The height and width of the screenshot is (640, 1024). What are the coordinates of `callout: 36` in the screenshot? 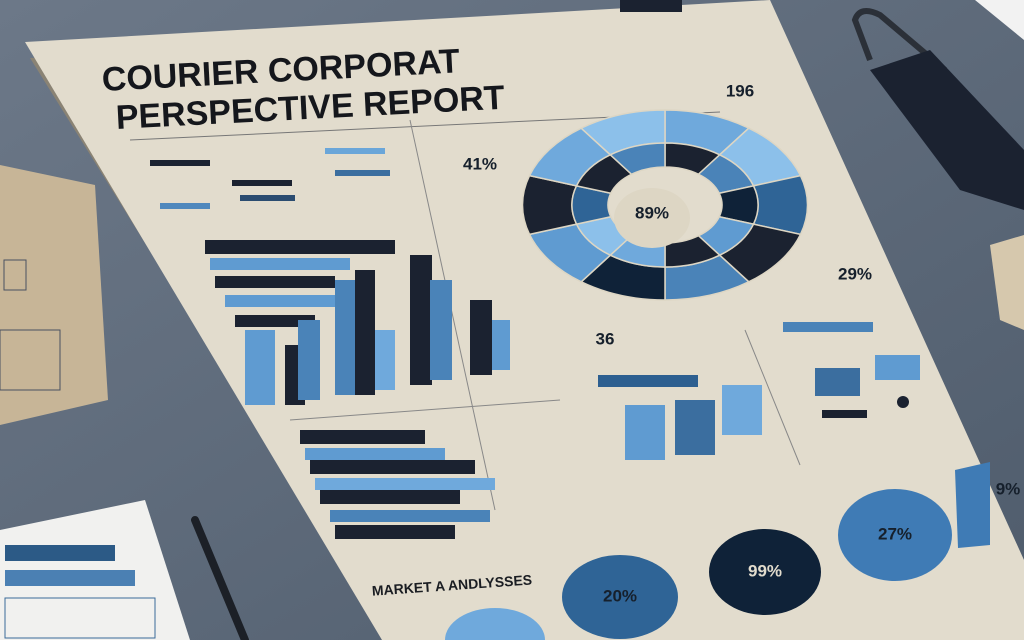 It's located at (605, 338).